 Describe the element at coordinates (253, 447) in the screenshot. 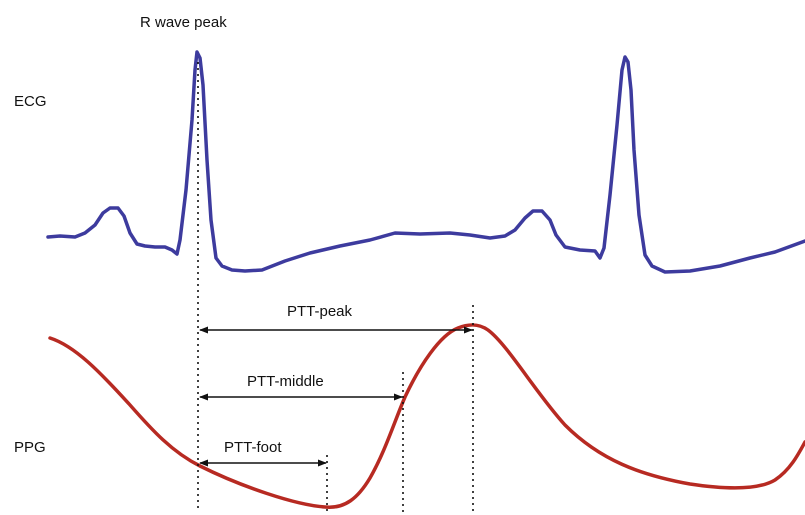

I see `ptt-foot-label: PTT-foot` at that location.